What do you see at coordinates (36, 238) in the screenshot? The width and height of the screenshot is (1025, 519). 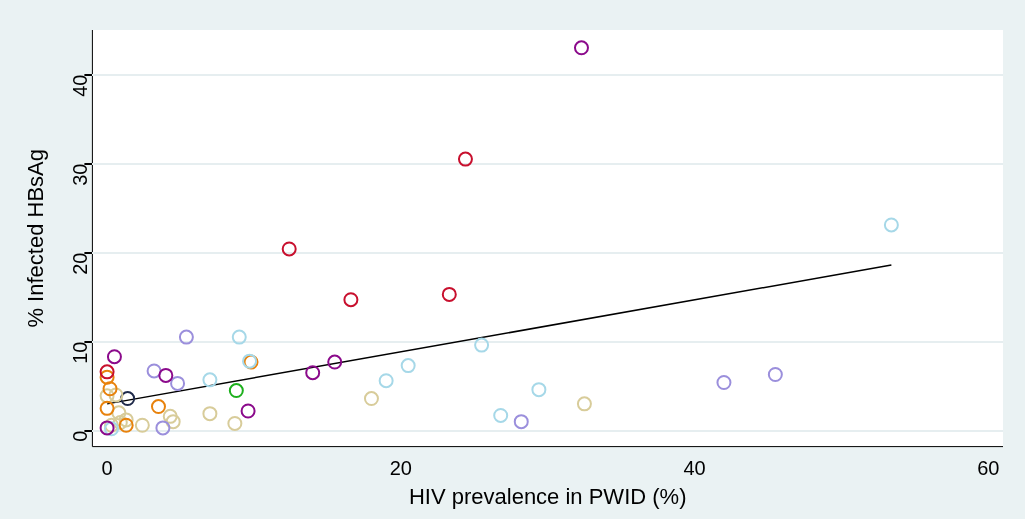 I see `y-axis-title: % Infected HBsAg` at bounding box center [36, 238].